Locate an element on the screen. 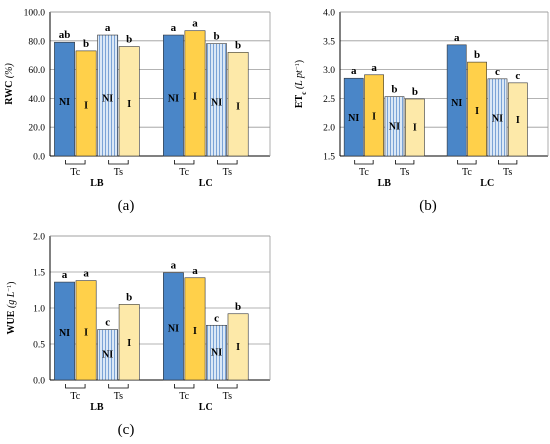 The width and height of the screenshot is (550, 444). y-tick-label: 3.0 is located at coordinates (329, 71).